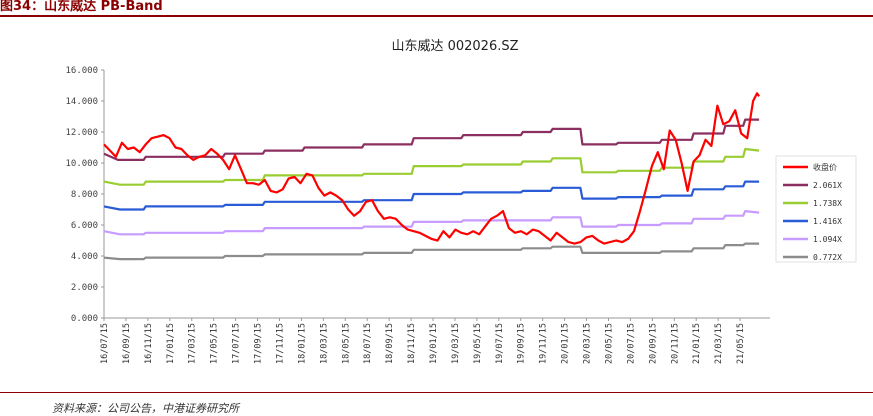  What do you see at coordinates (368, 343) in the screenshot?
I see `x-tick-label: 18/07/15` at bounding box center [368, 343].